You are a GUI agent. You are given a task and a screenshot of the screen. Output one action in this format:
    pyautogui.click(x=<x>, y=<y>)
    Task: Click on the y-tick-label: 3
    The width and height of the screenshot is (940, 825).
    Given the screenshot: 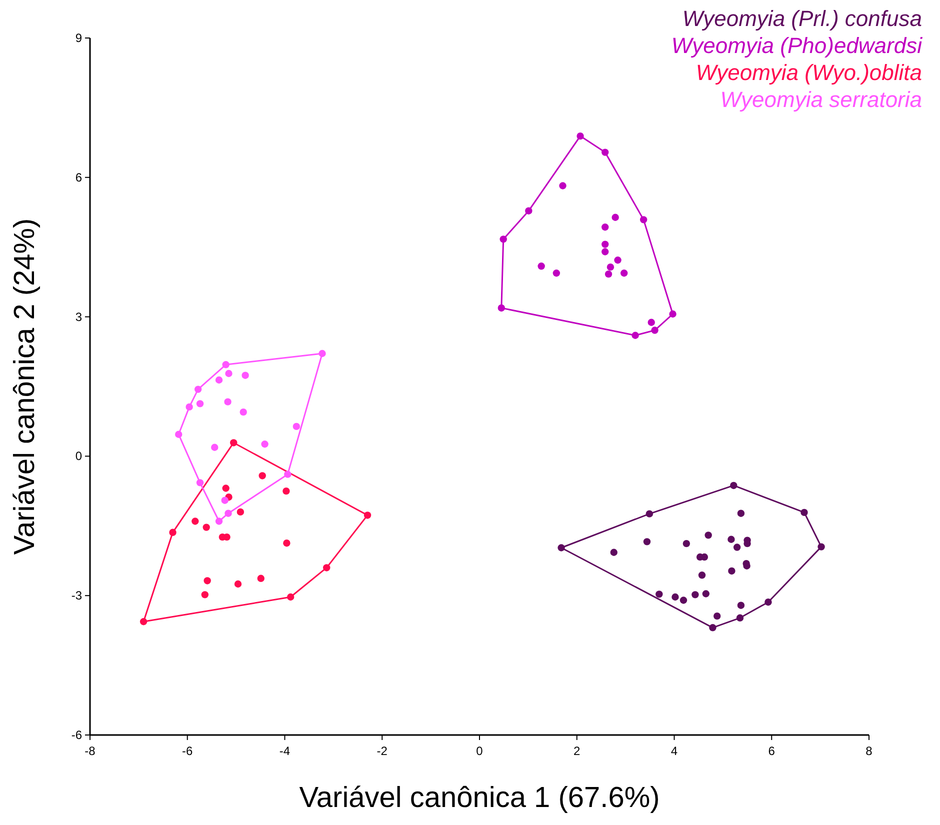 What is the action you would take?
    pyautogui.click(x=78, y=317)
    